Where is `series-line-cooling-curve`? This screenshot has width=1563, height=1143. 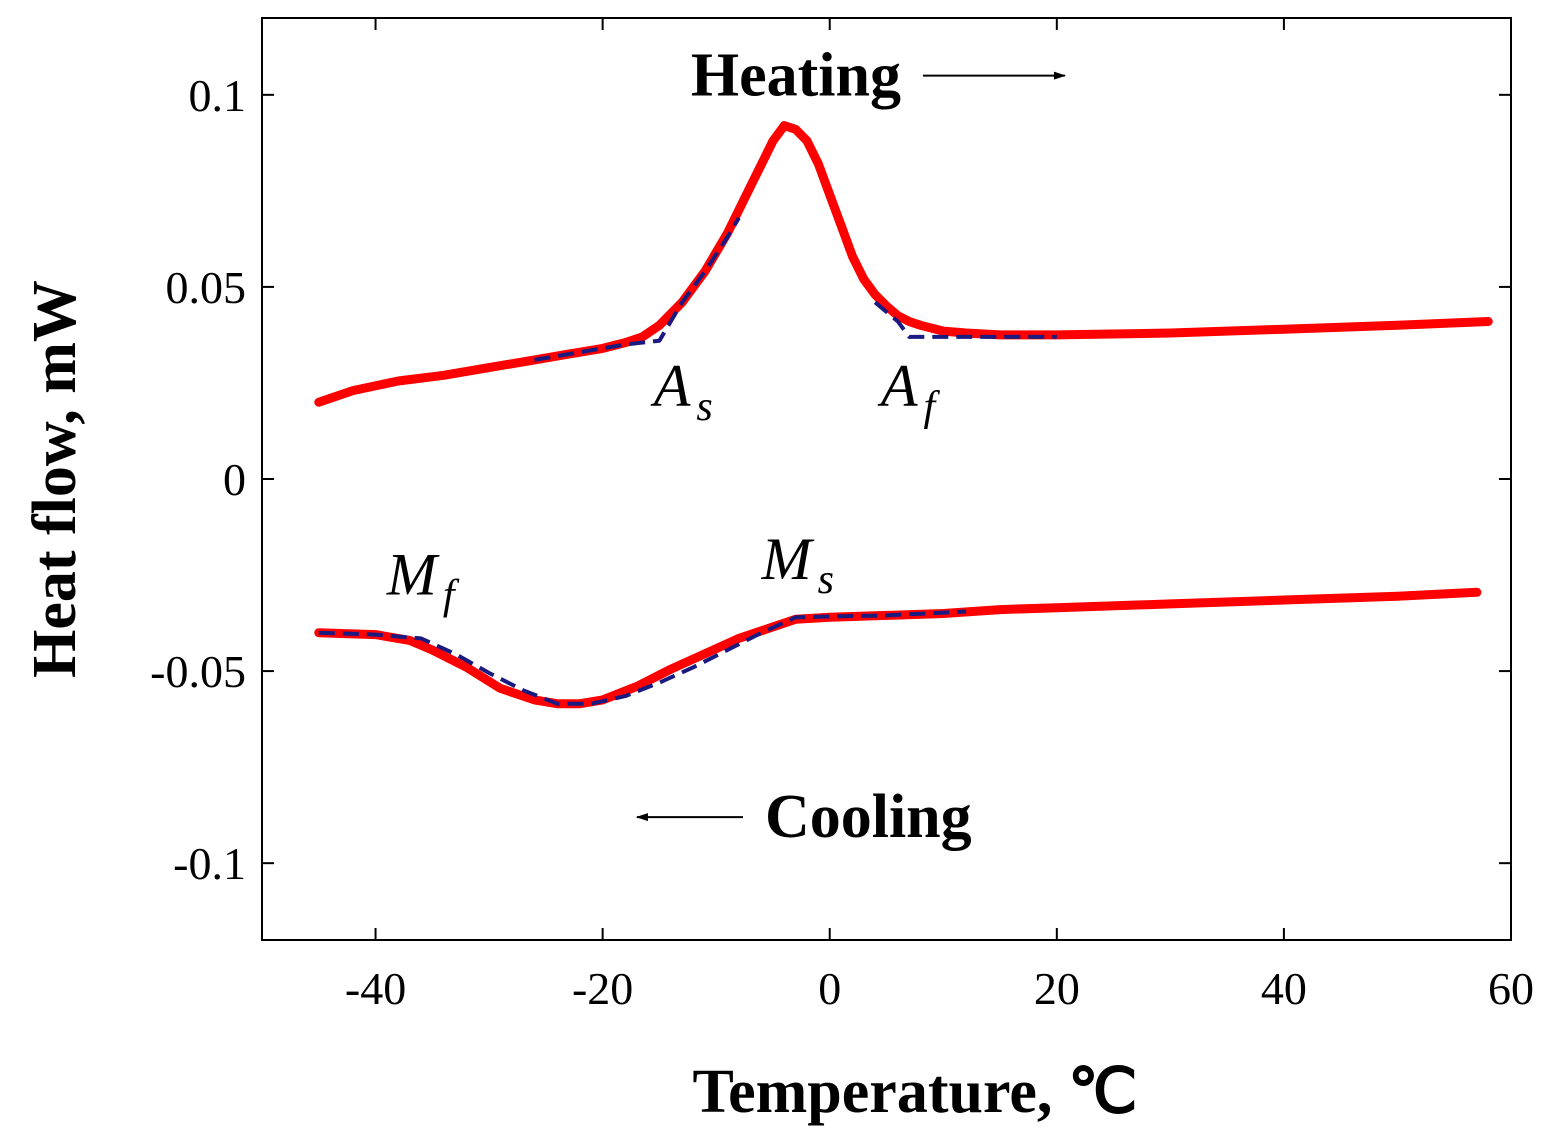
series-line-cooling-curve is located at coordinates (898, 648).